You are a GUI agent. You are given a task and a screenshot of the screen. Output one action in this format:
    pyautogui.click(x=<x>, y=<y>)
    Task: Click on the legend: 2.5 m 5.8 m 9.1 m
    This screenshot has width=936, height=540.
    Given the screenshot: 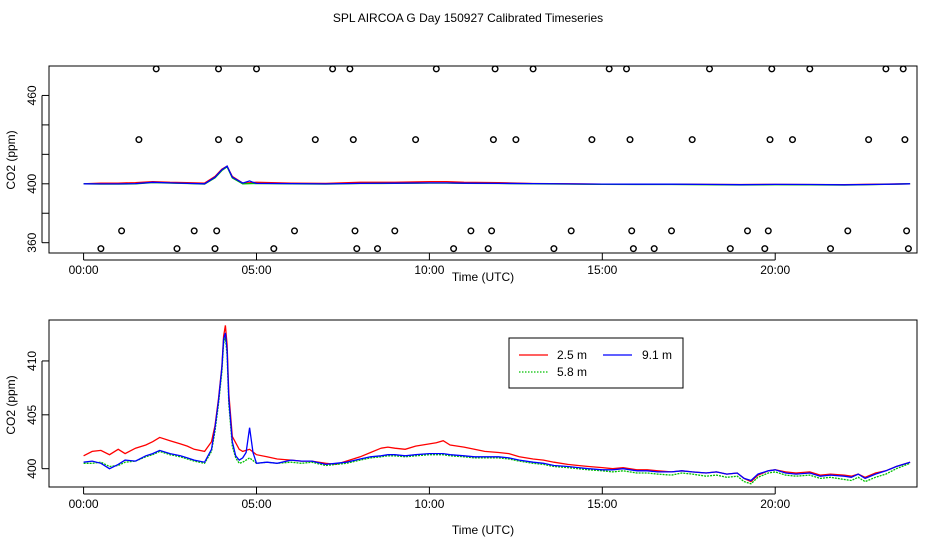 What is the action you would take?
    pyautogui.click(x=596, y=363)
    